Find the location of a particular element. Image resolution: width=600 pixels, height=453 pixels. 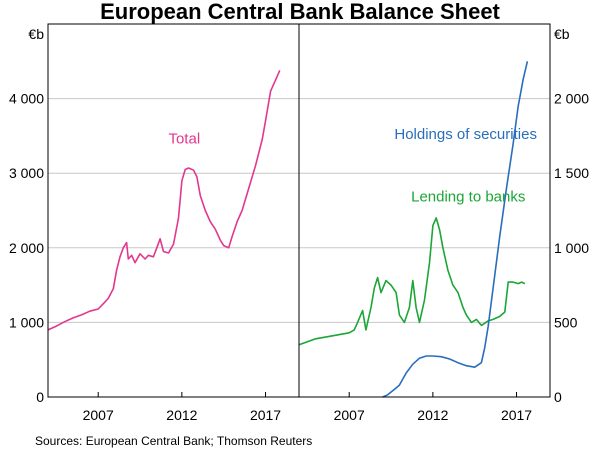

right-xtick-label-2: 2017 is located at coordinates (516, 415).